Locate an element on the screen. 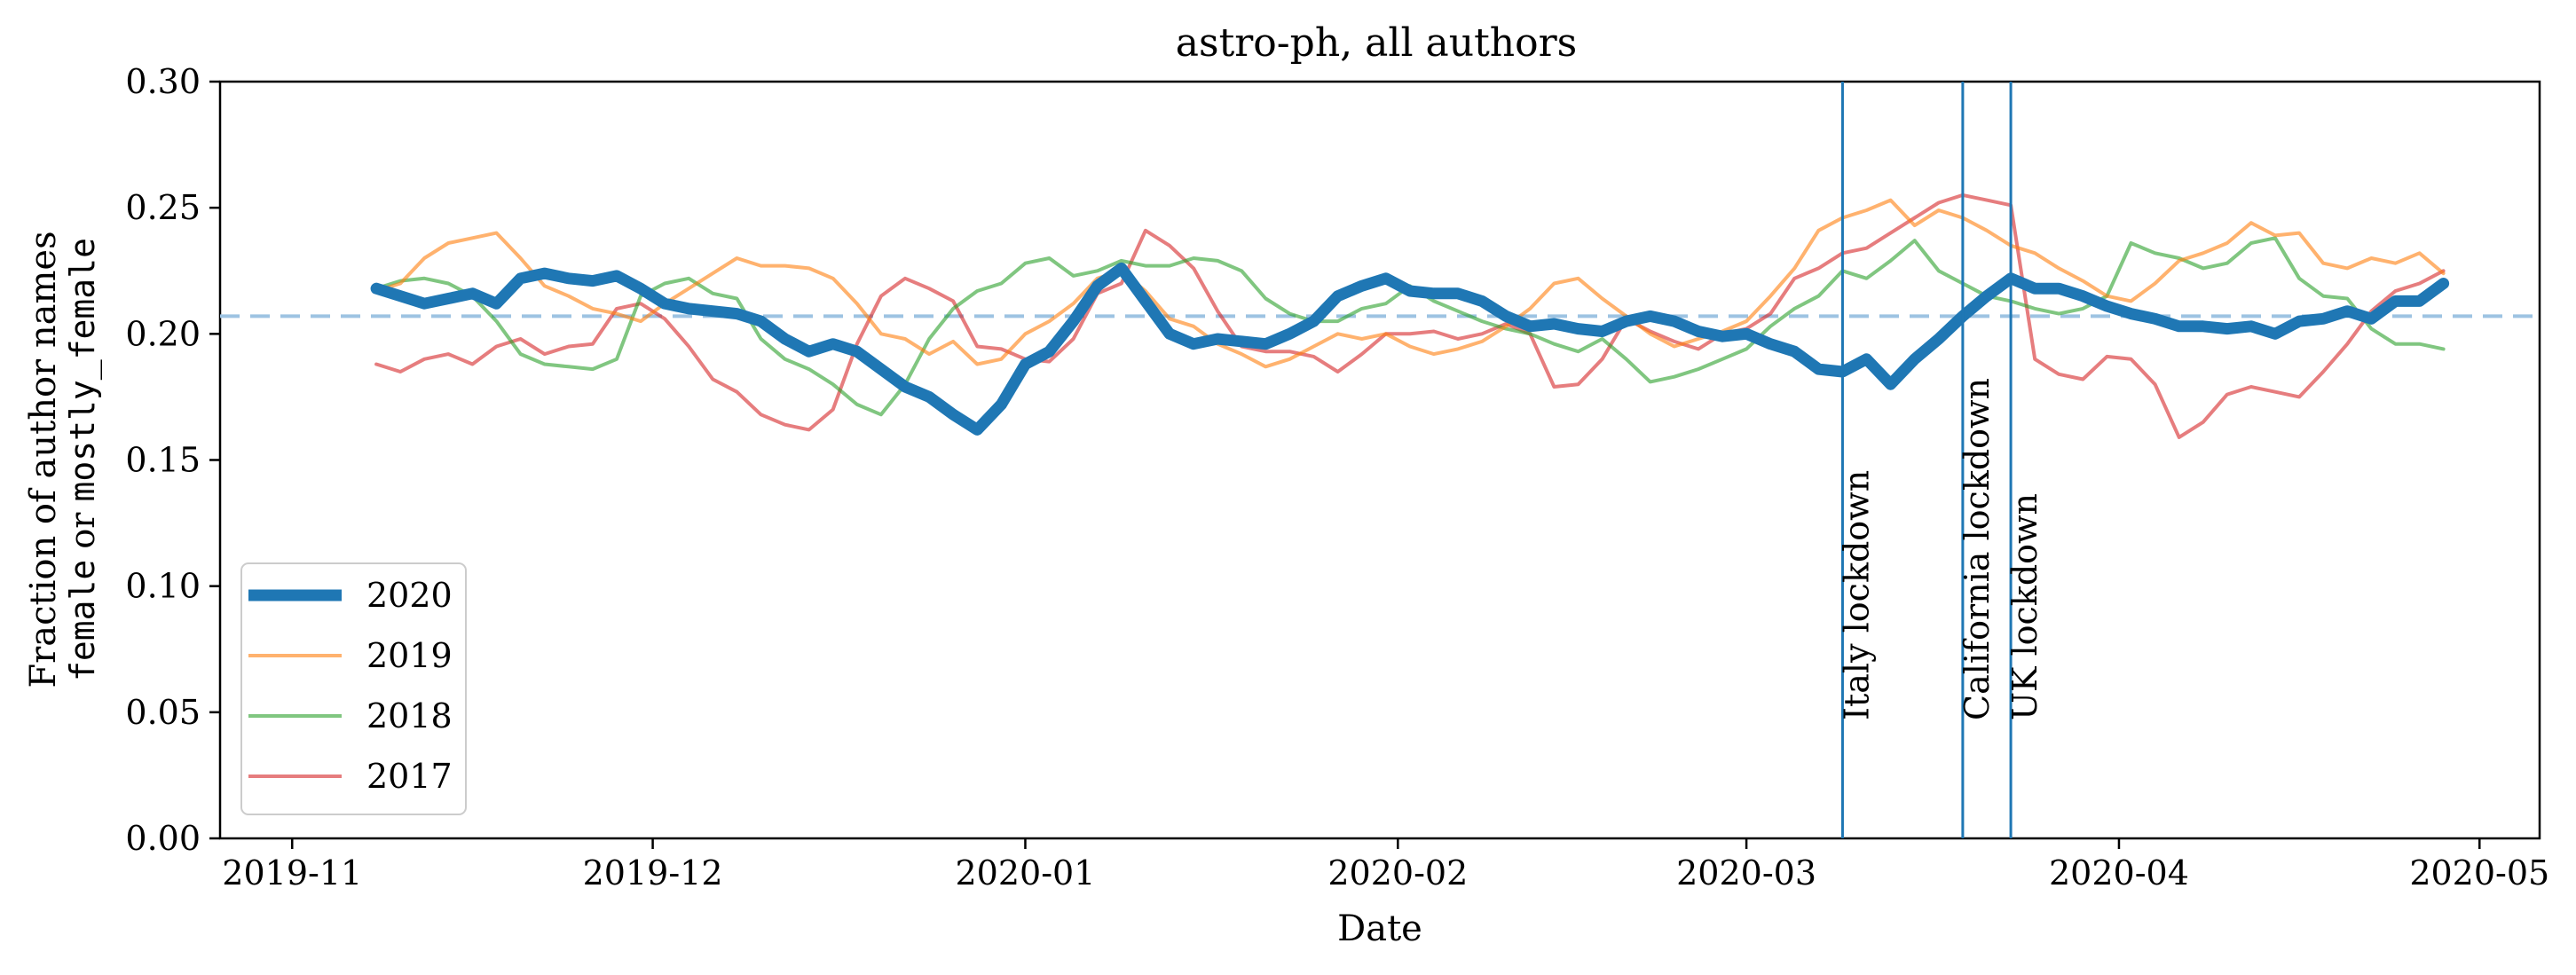 The height and width of the screenshot is (975, 2576). y-tick-label: 0.05 is located at coordinates (163, 712).